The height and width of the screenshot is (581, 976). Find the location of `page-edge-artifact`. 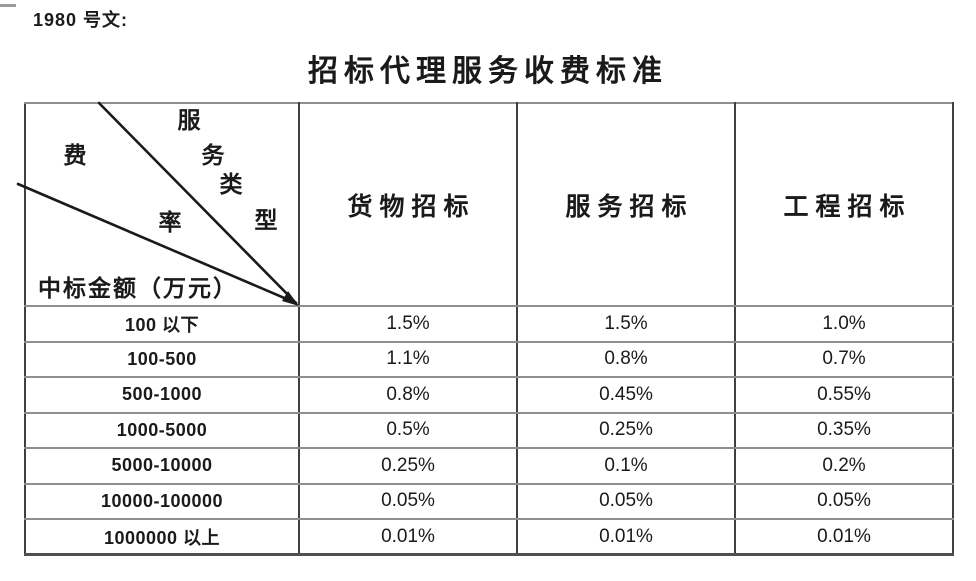

page-edge-artifact is located at coordinates (8, 5).